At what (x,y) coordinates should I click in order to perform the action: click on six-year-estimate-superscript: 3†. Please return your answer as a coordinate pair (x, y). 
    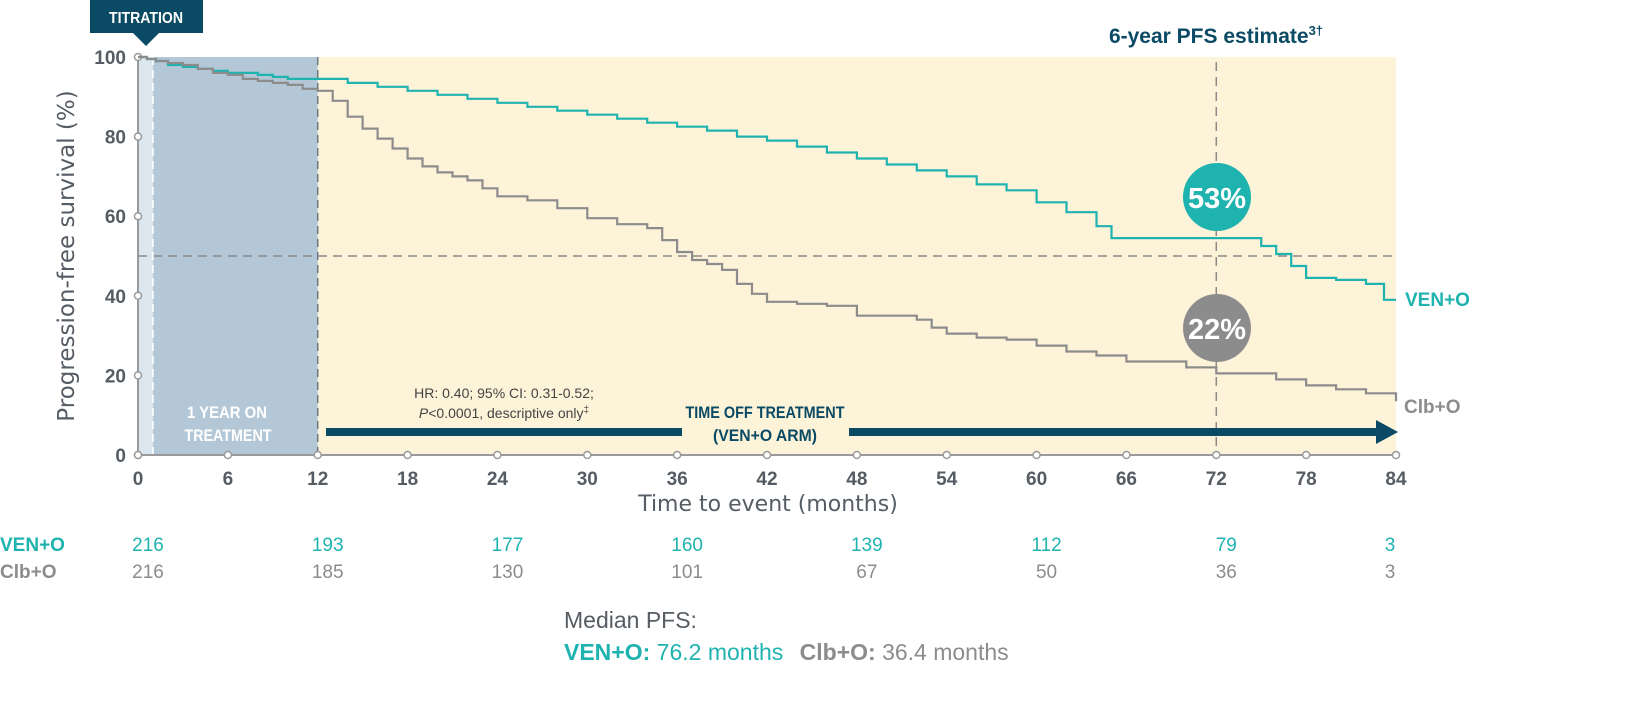
    Looking at the image, I should click on (1316, 30).